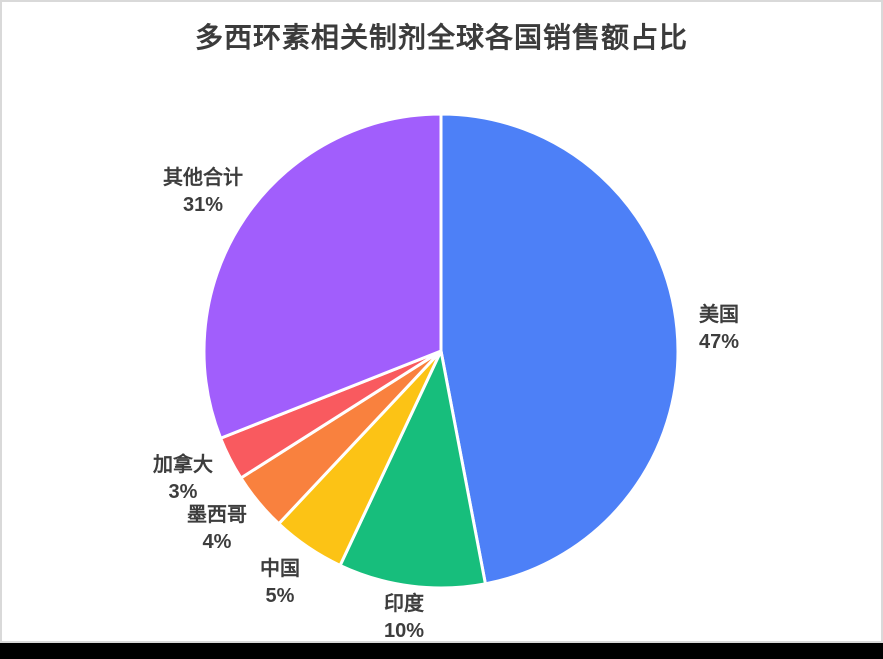 The image size is (883, 659). What do you see at coordinates (441, 37) in the screenshot?
I see `chart-title: 多西环素相关制剂全球各国销售额占比` at bounding box center [441, 37].